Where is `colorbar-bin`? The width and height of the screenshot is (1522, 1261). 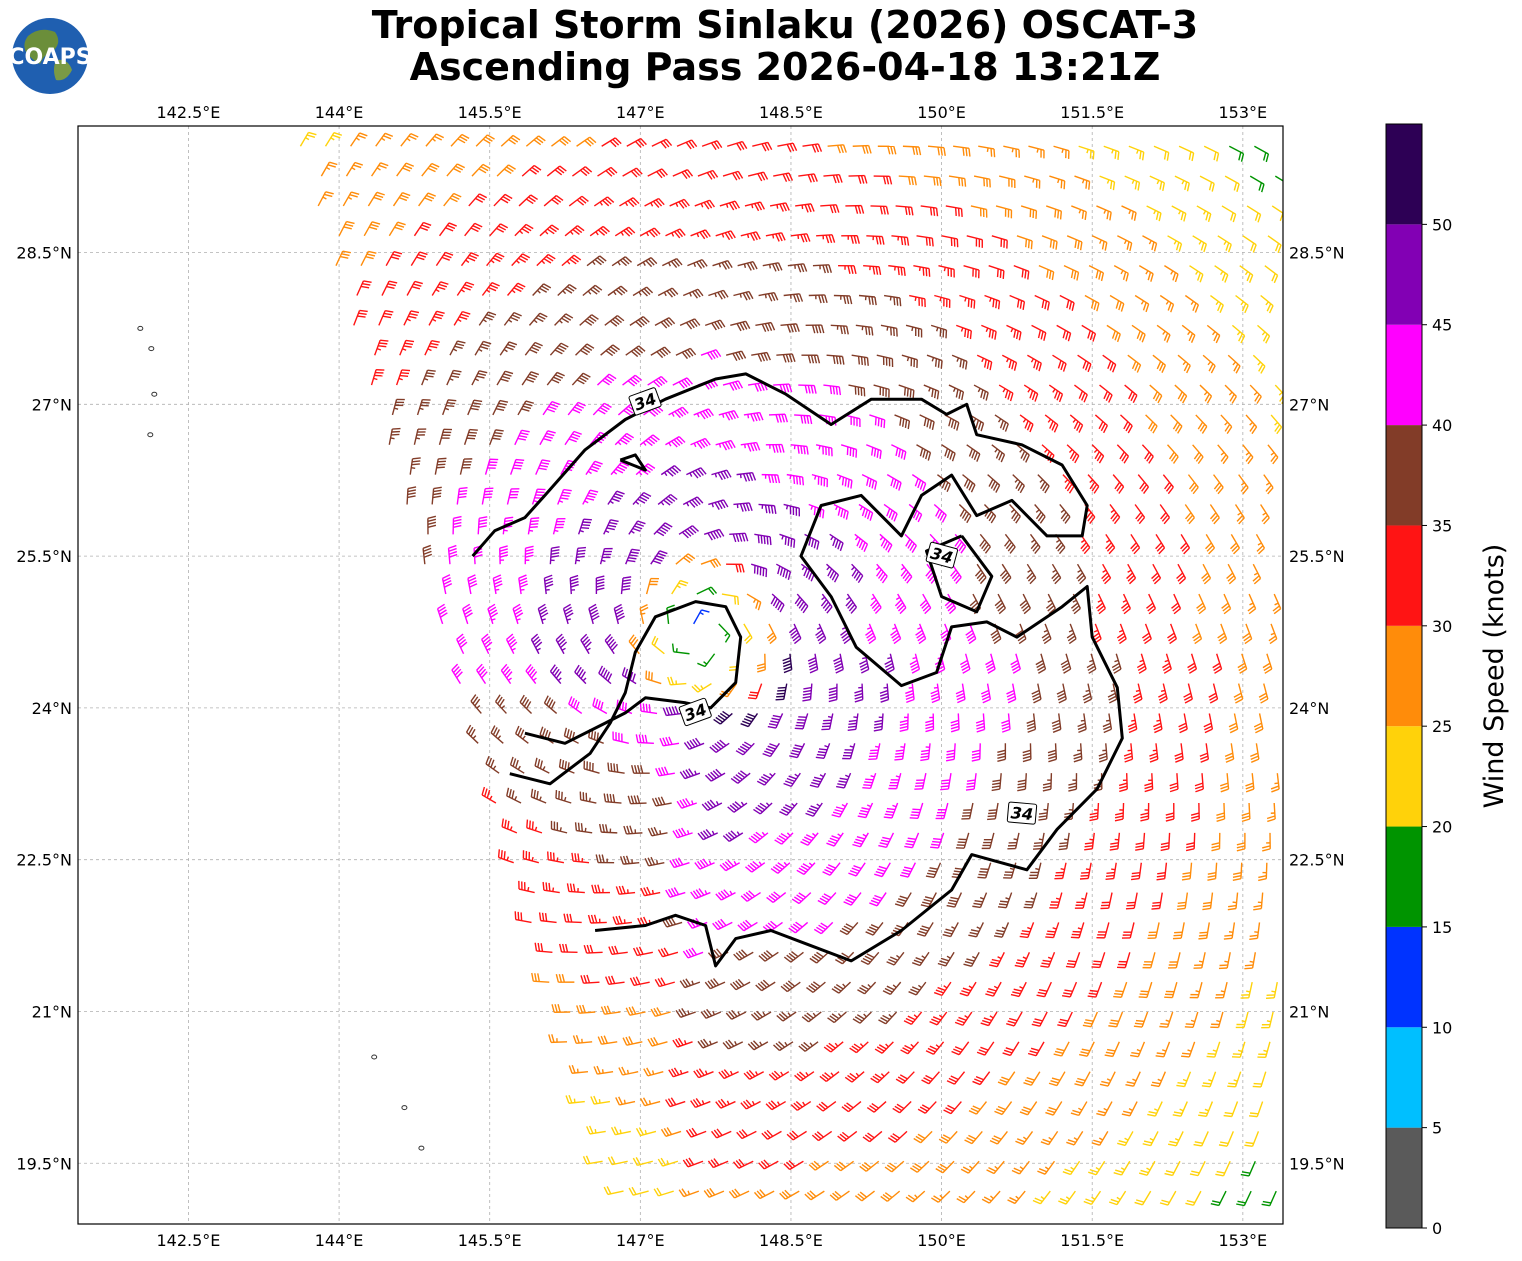 colorbar-bin is located at coordinates (1404, 475).